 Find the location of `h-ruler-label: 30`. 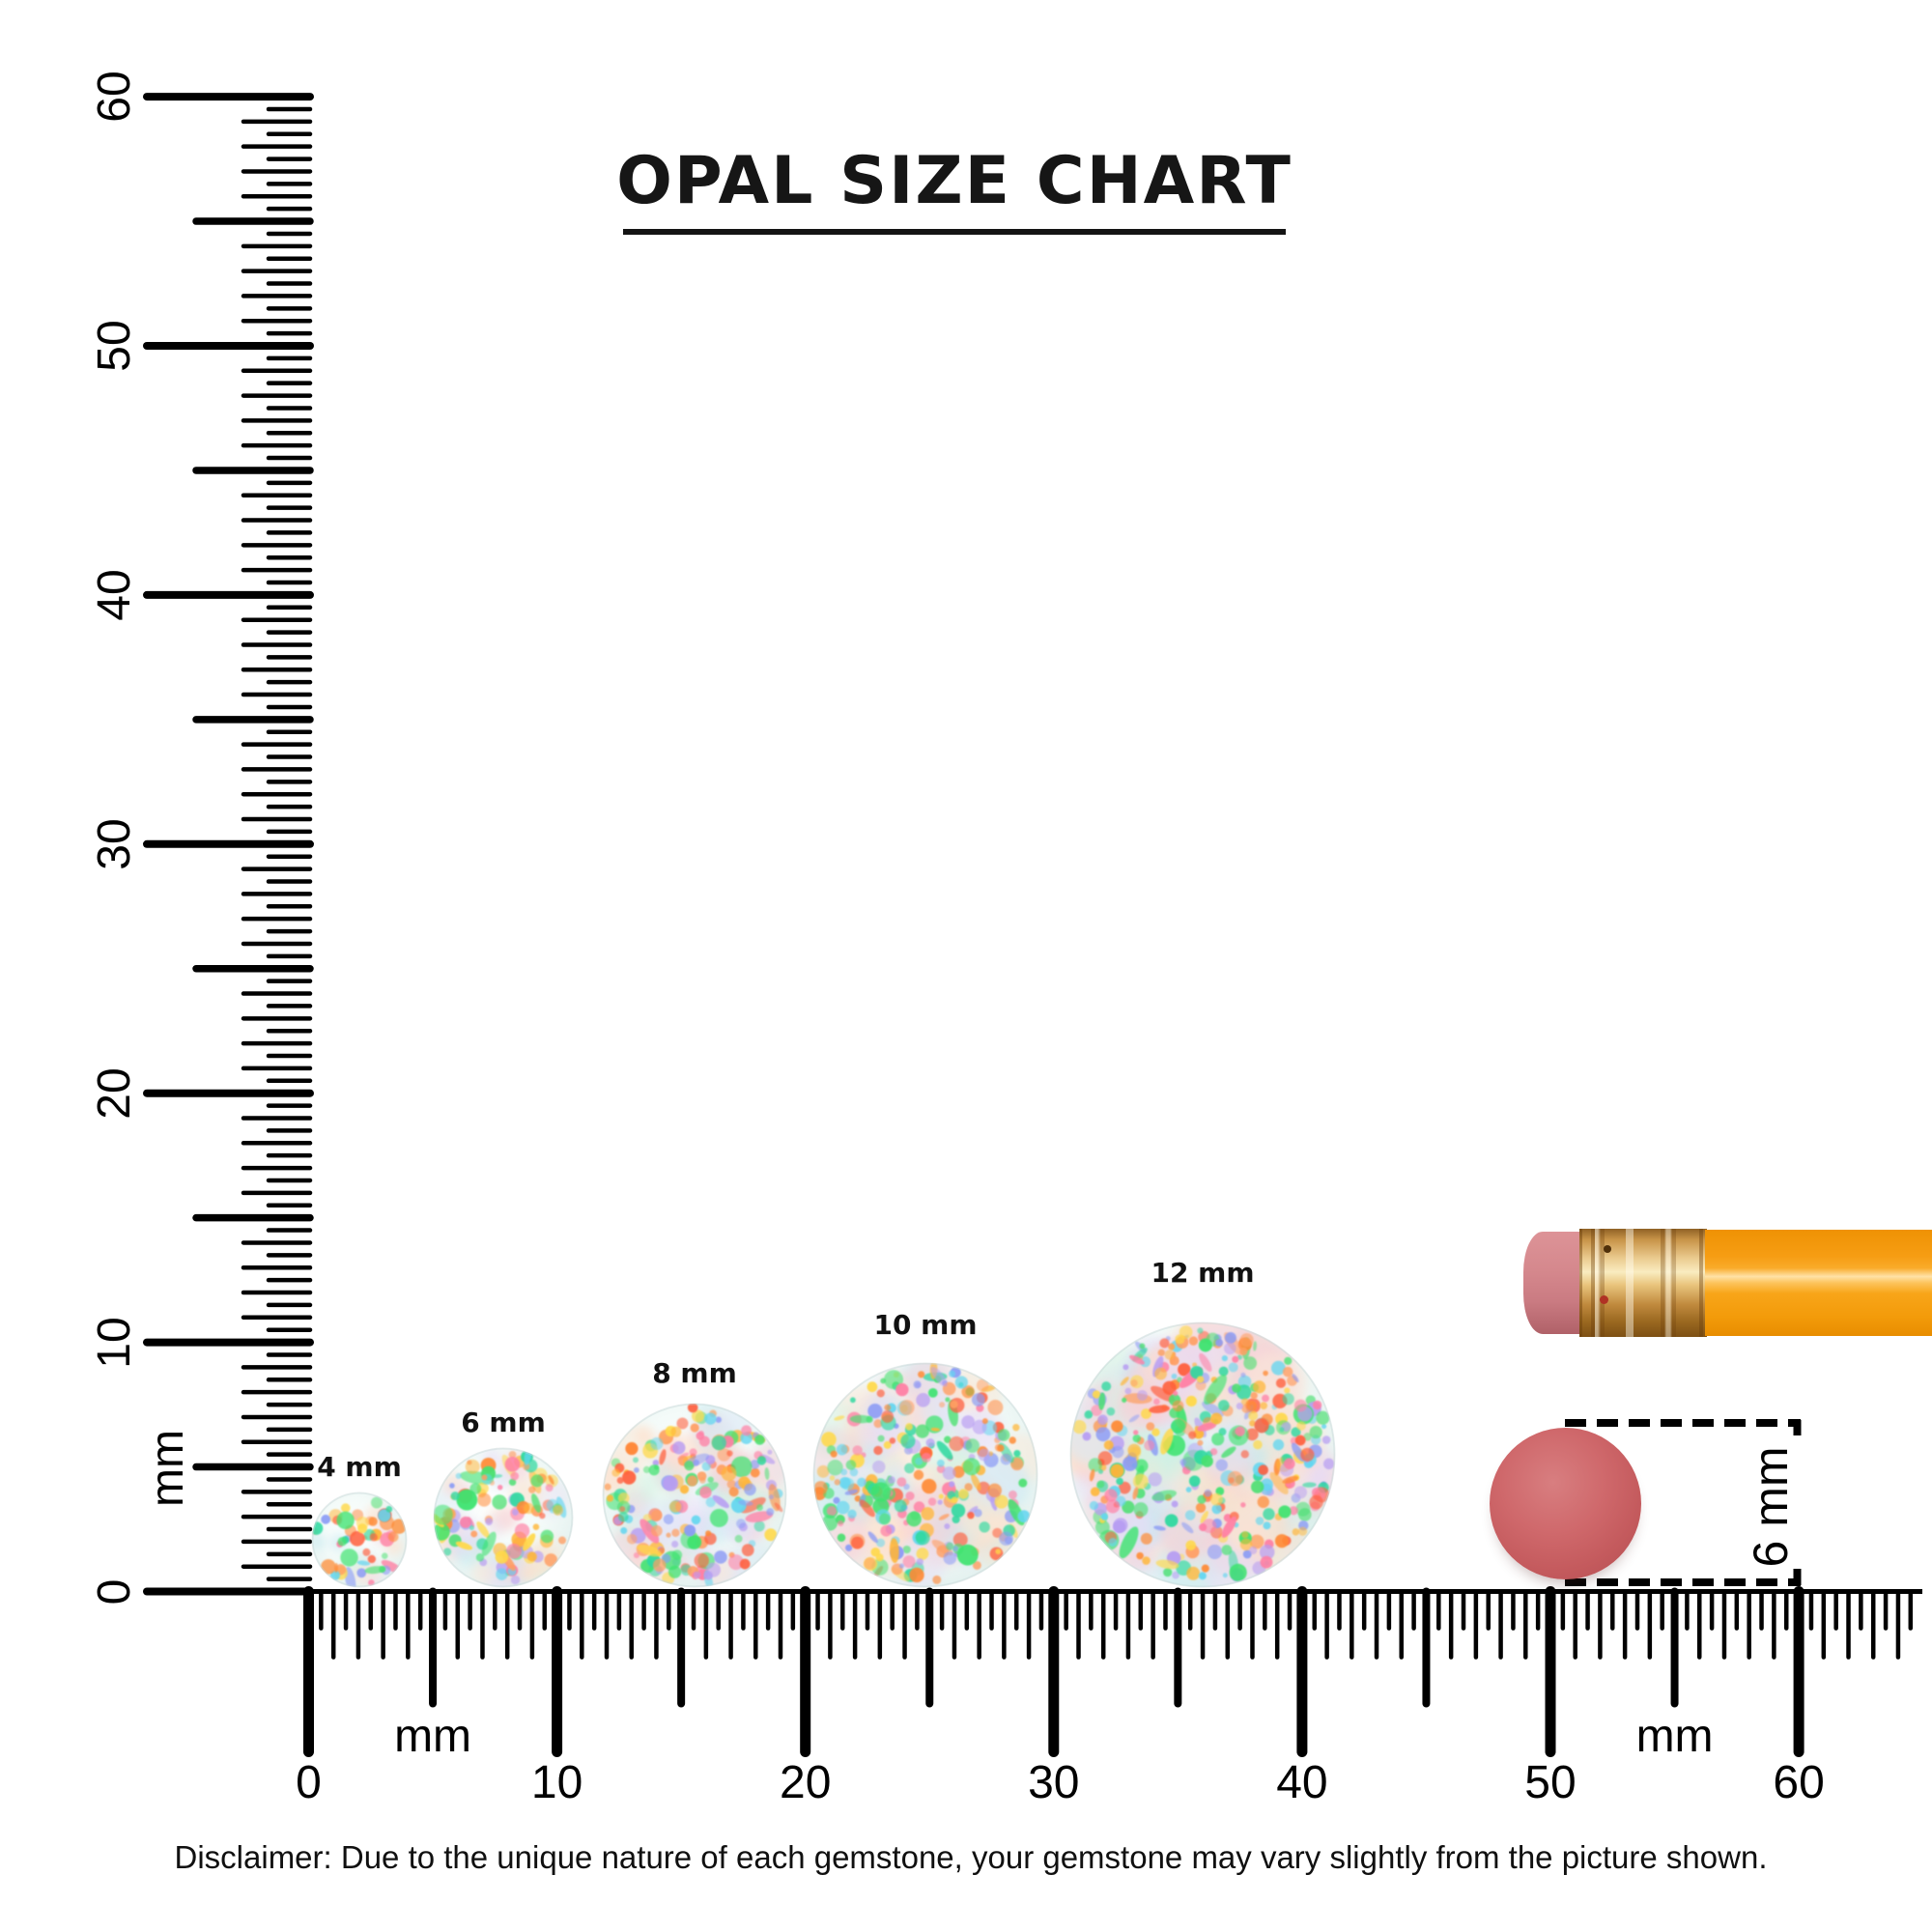

h-ruler-label: 30 is located at coordinates (1054, 1782).